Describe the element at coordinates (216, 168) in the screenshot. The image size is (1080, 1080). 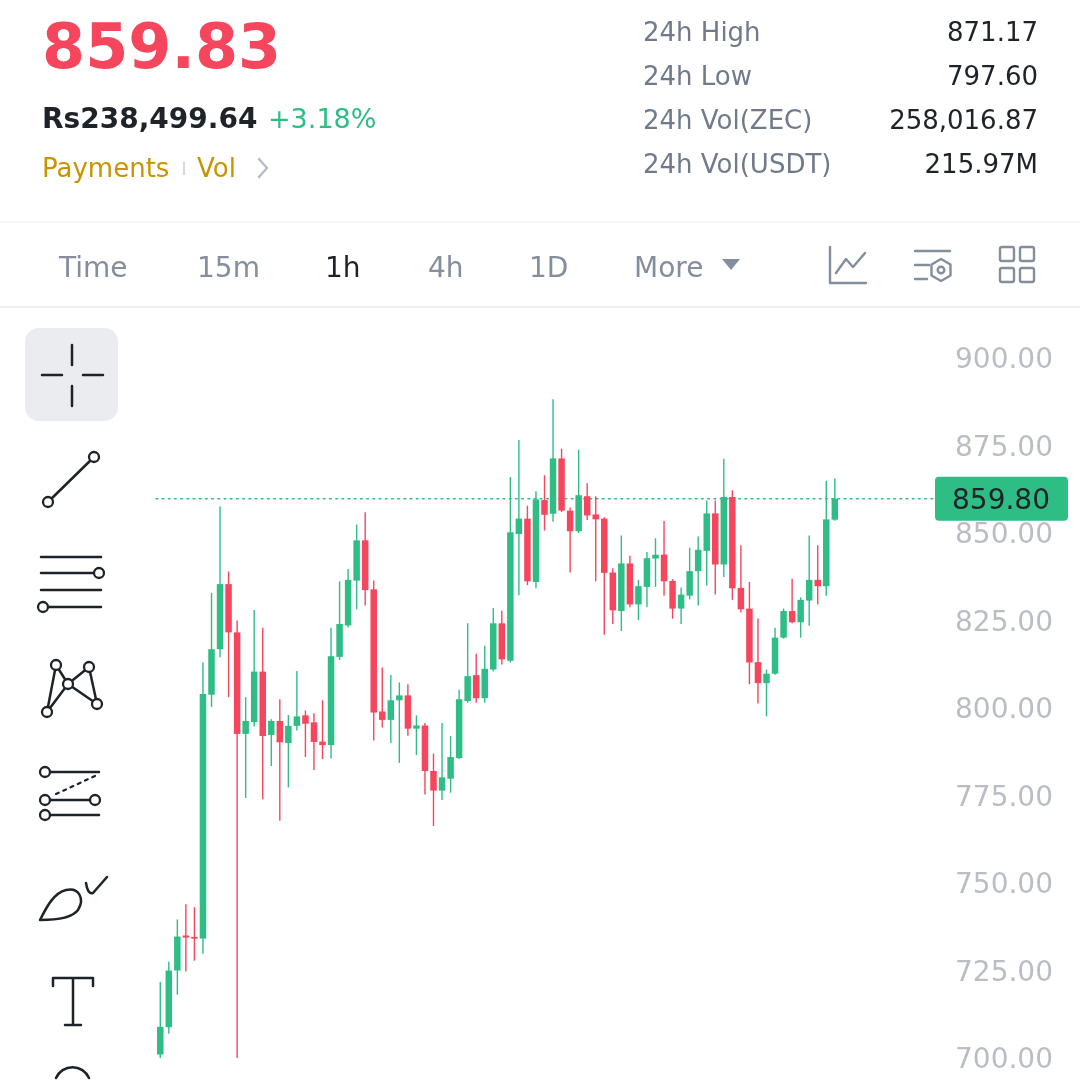
I see `text: Vol` at that location.